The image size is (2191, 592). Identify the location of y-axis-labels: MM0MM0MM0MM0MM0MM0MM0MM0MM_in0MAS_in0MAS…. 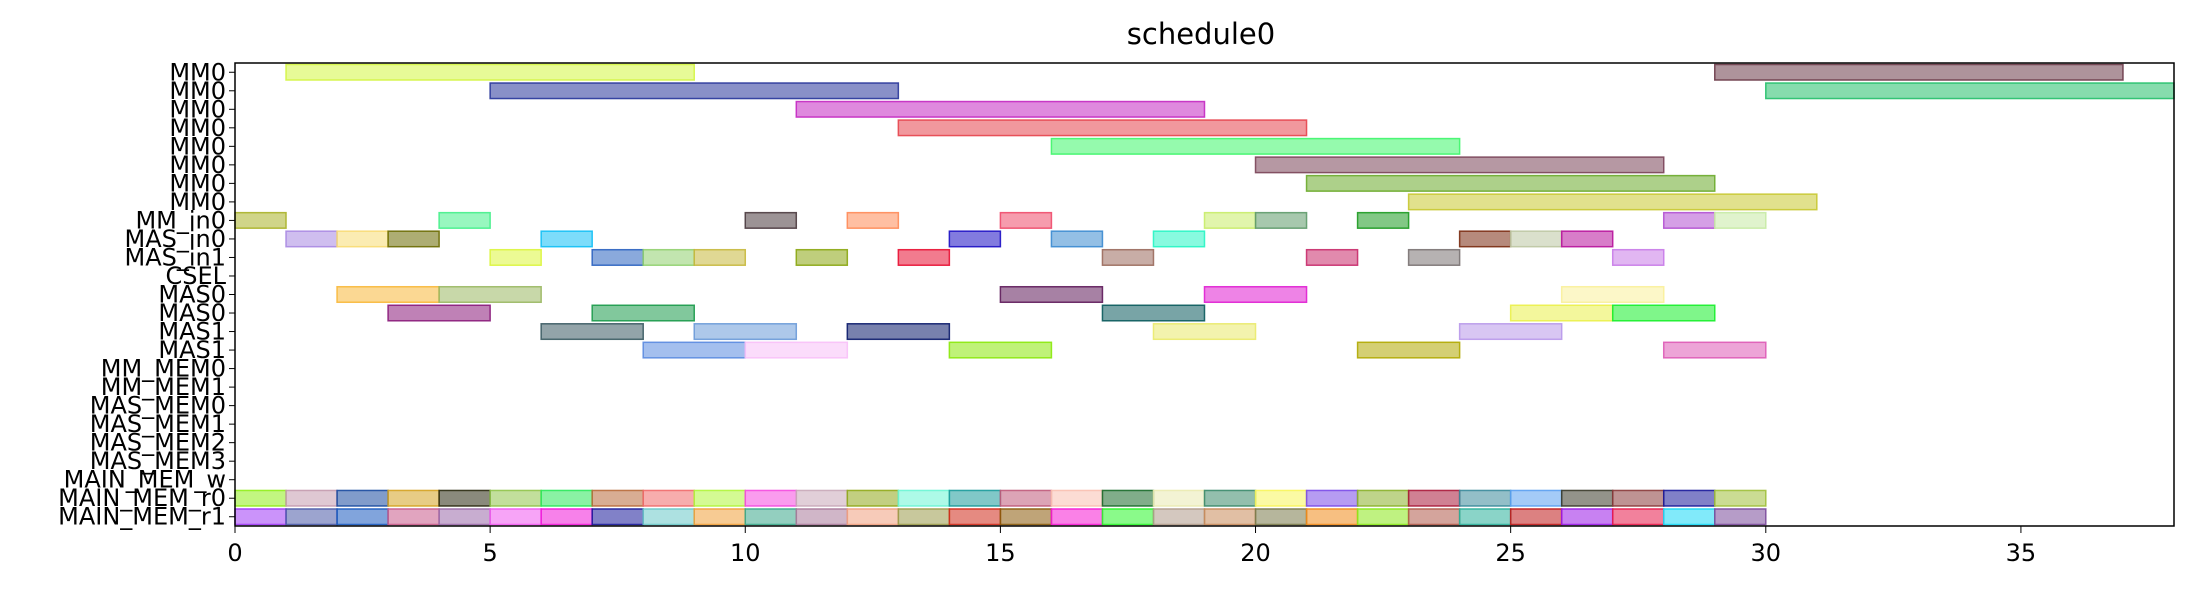
(146, 294).